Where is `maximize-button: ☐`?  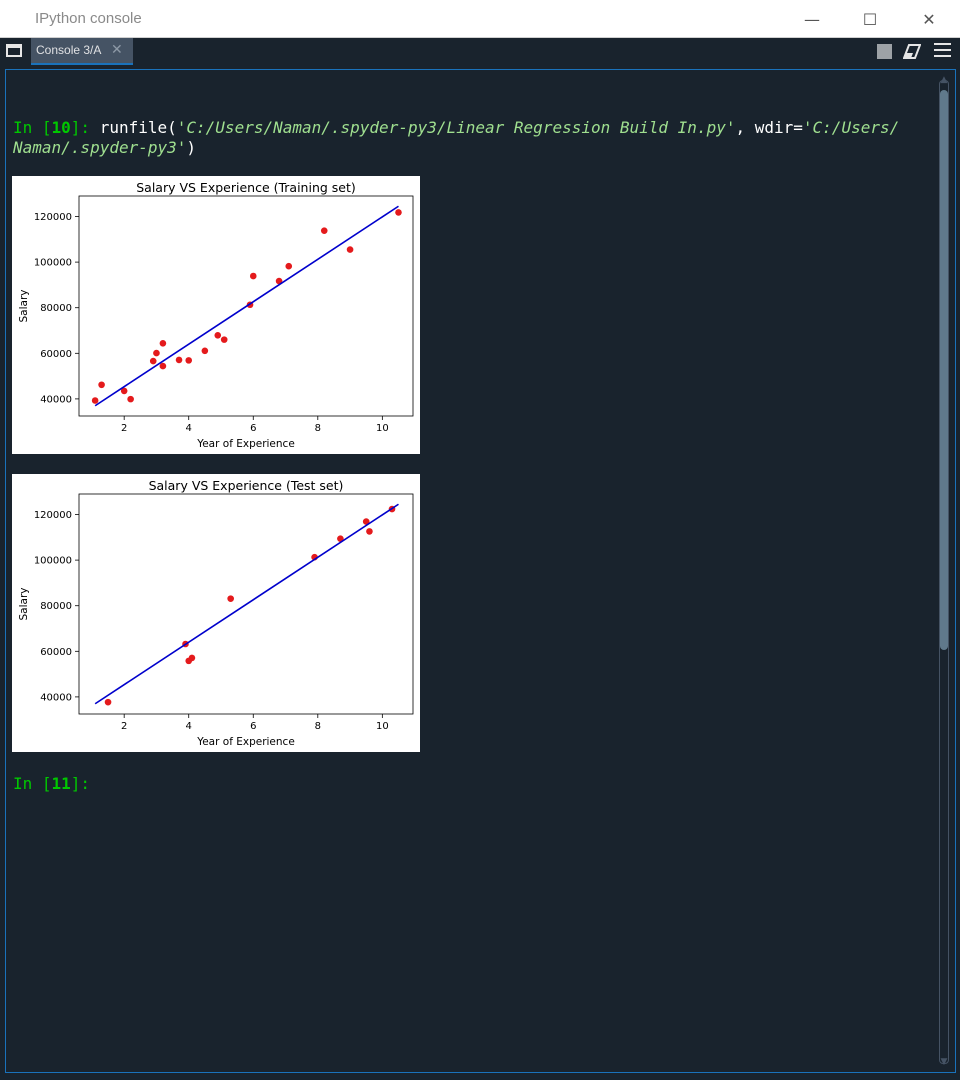
maximize-button: ☐ is located at coordinates (870, 19).